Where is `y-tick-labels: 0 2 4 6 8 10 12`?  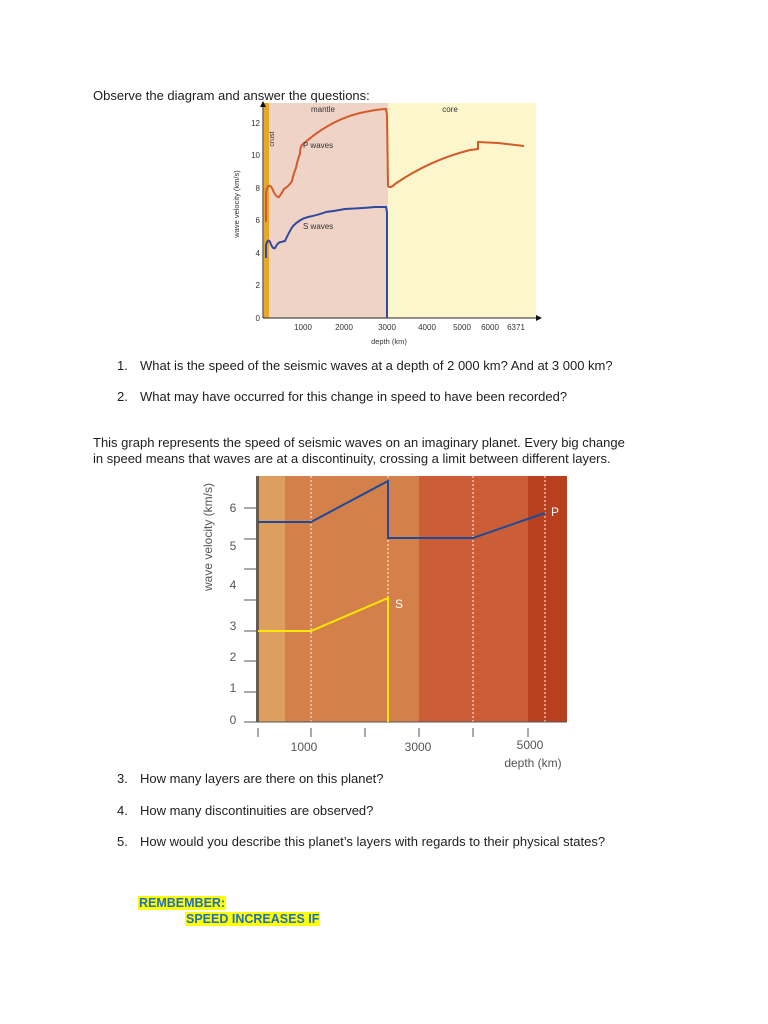
y-tick-labels: 0 2 4 6 8 10 12 is located at coordinates (255, 221).